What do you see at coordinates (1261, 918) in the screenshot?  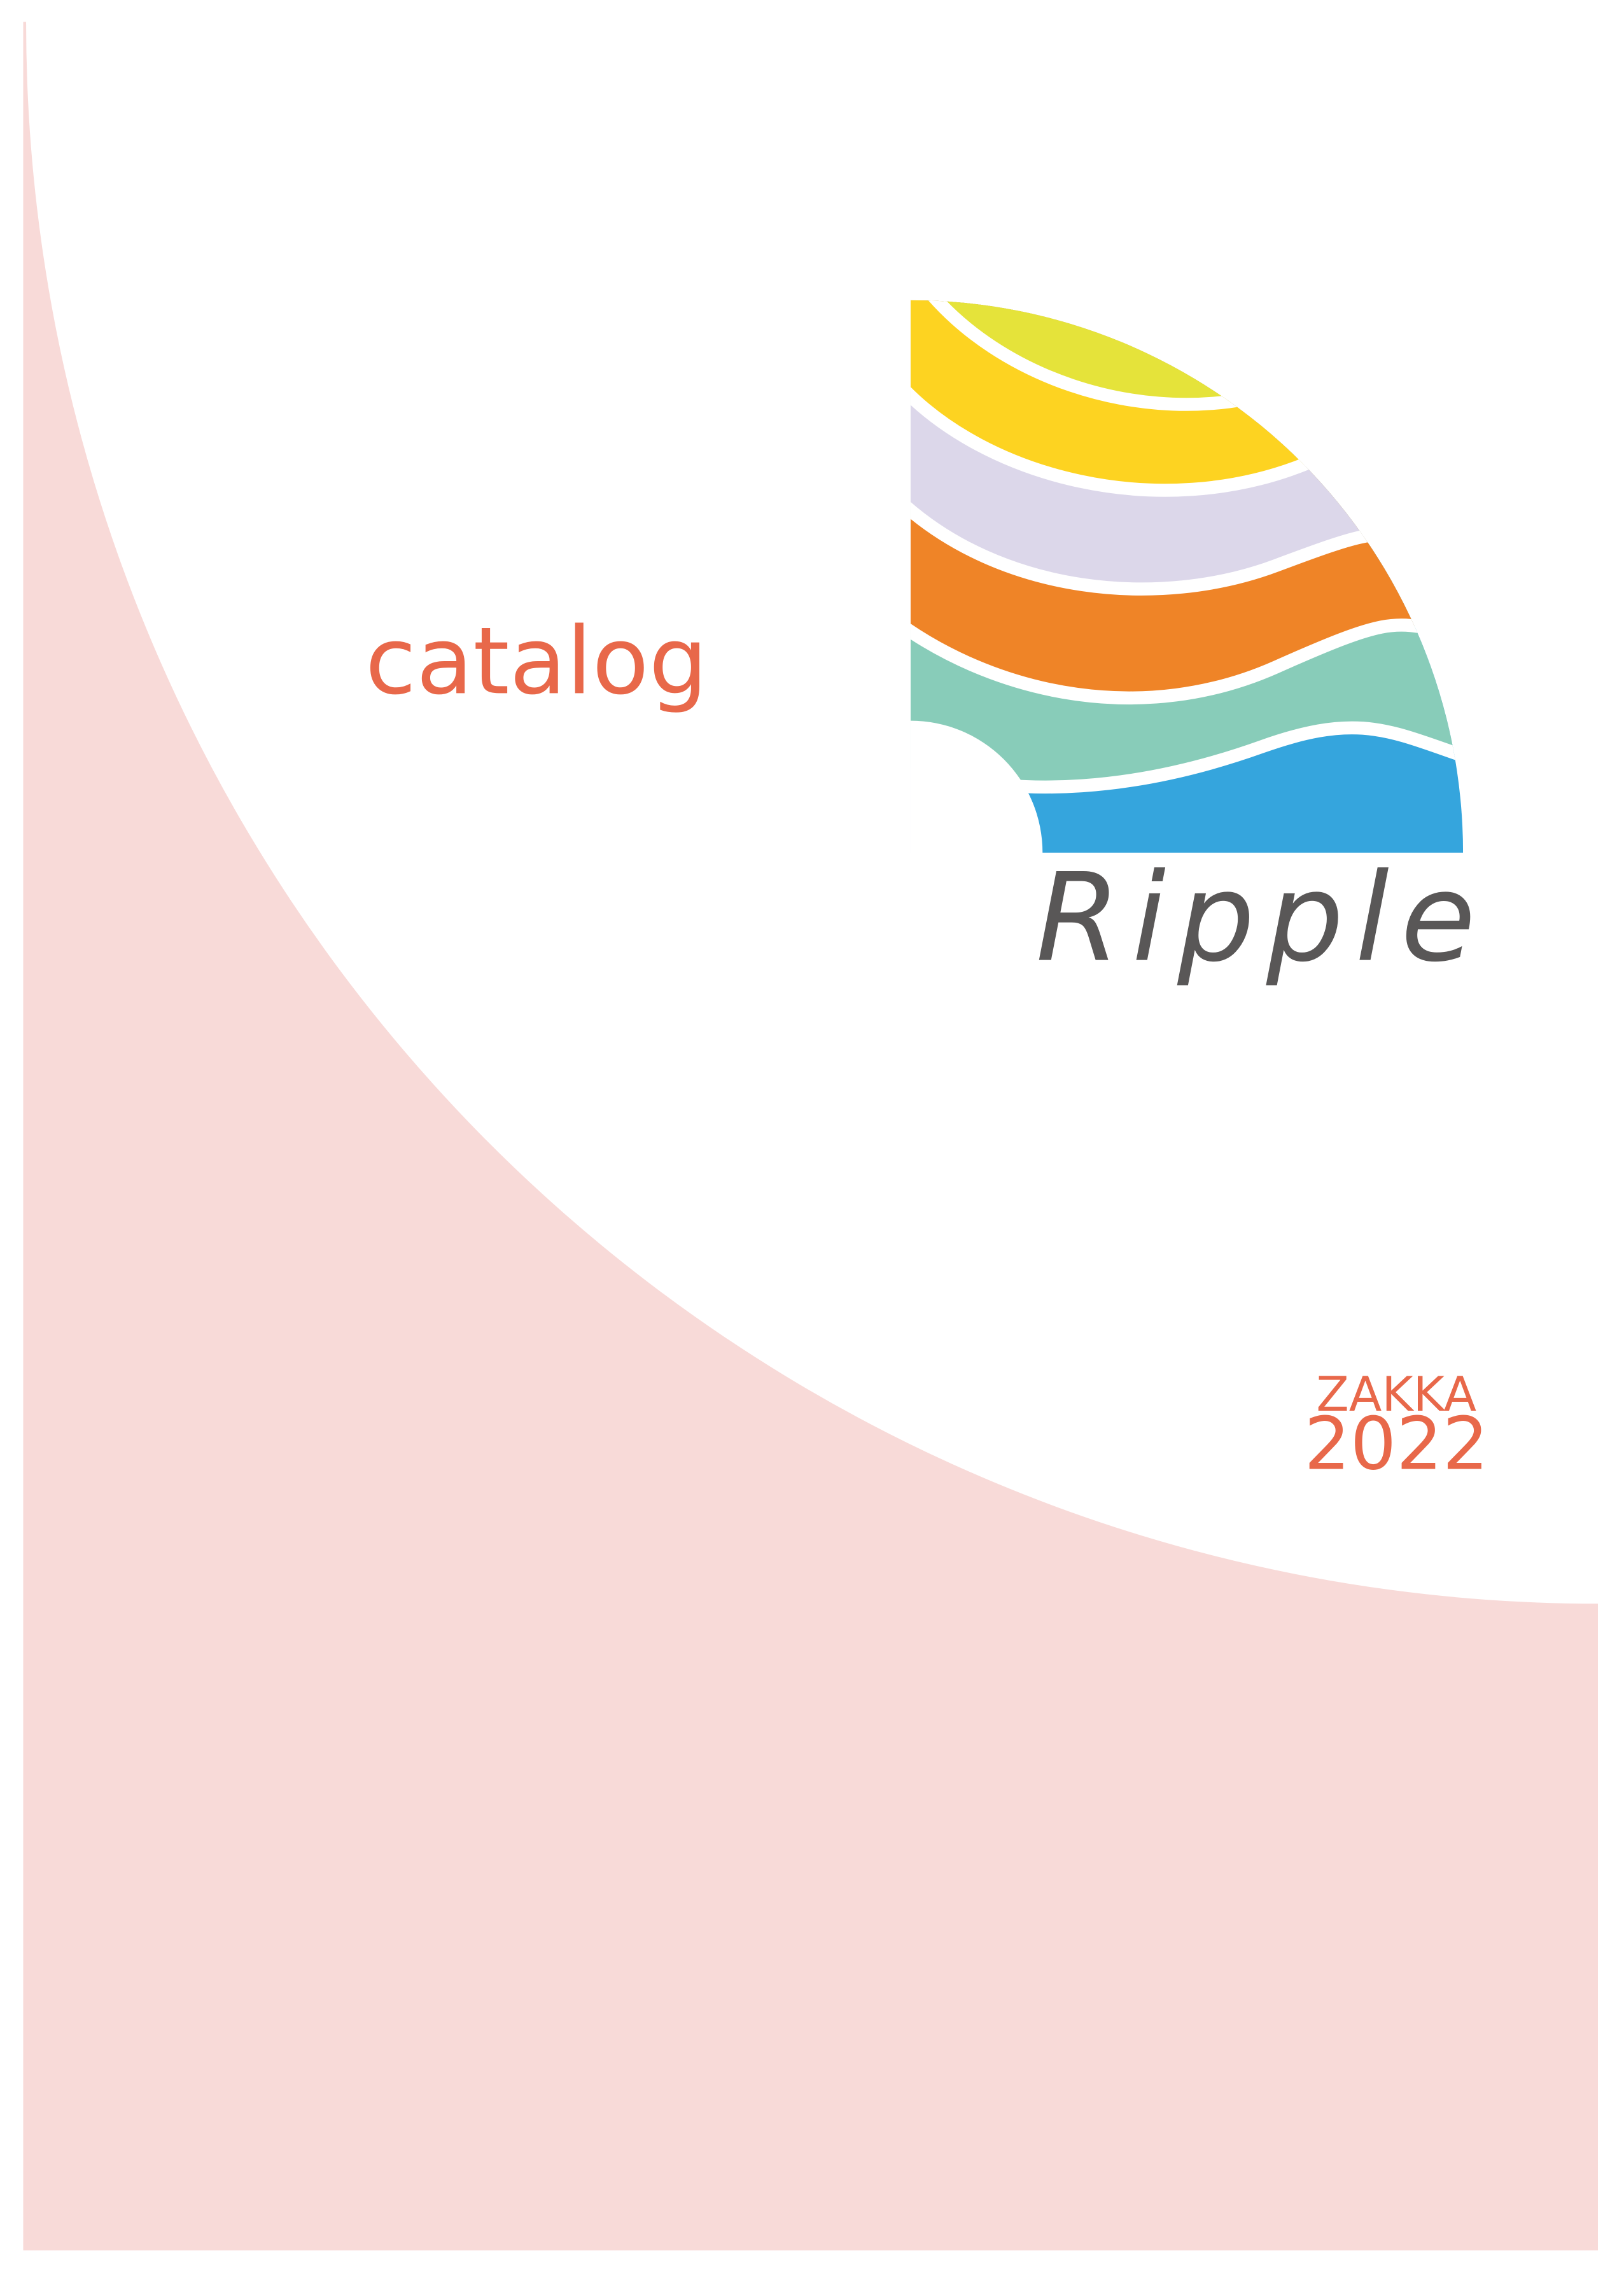 I see `brand: Ripple` at bounding box center [1261, 918].